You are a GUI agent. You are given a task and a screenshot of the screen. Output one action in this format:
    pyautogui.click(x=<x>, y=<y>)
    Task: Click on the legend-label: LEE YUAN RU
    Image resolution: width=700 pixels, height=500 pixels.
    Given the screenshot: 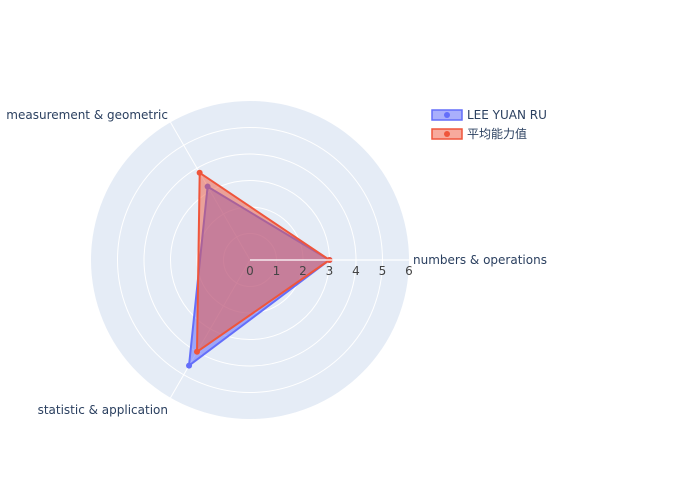 What is the action you would take?
    pyautogui.click(x=507, y=115)
    